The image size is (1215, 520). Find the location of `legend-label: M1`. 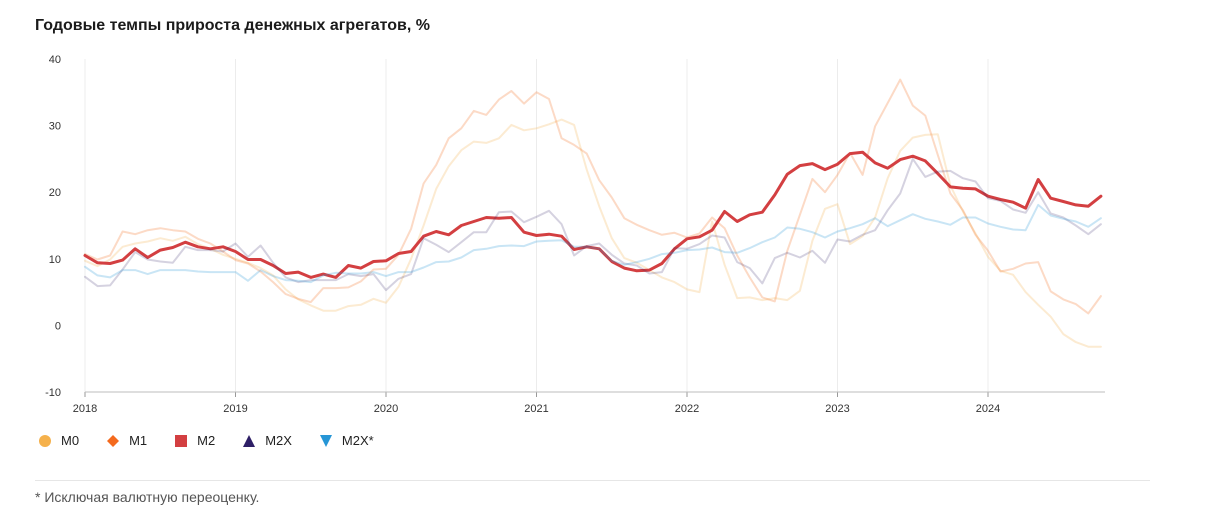

legend-label: M1 is located at coordinates (138, 440).